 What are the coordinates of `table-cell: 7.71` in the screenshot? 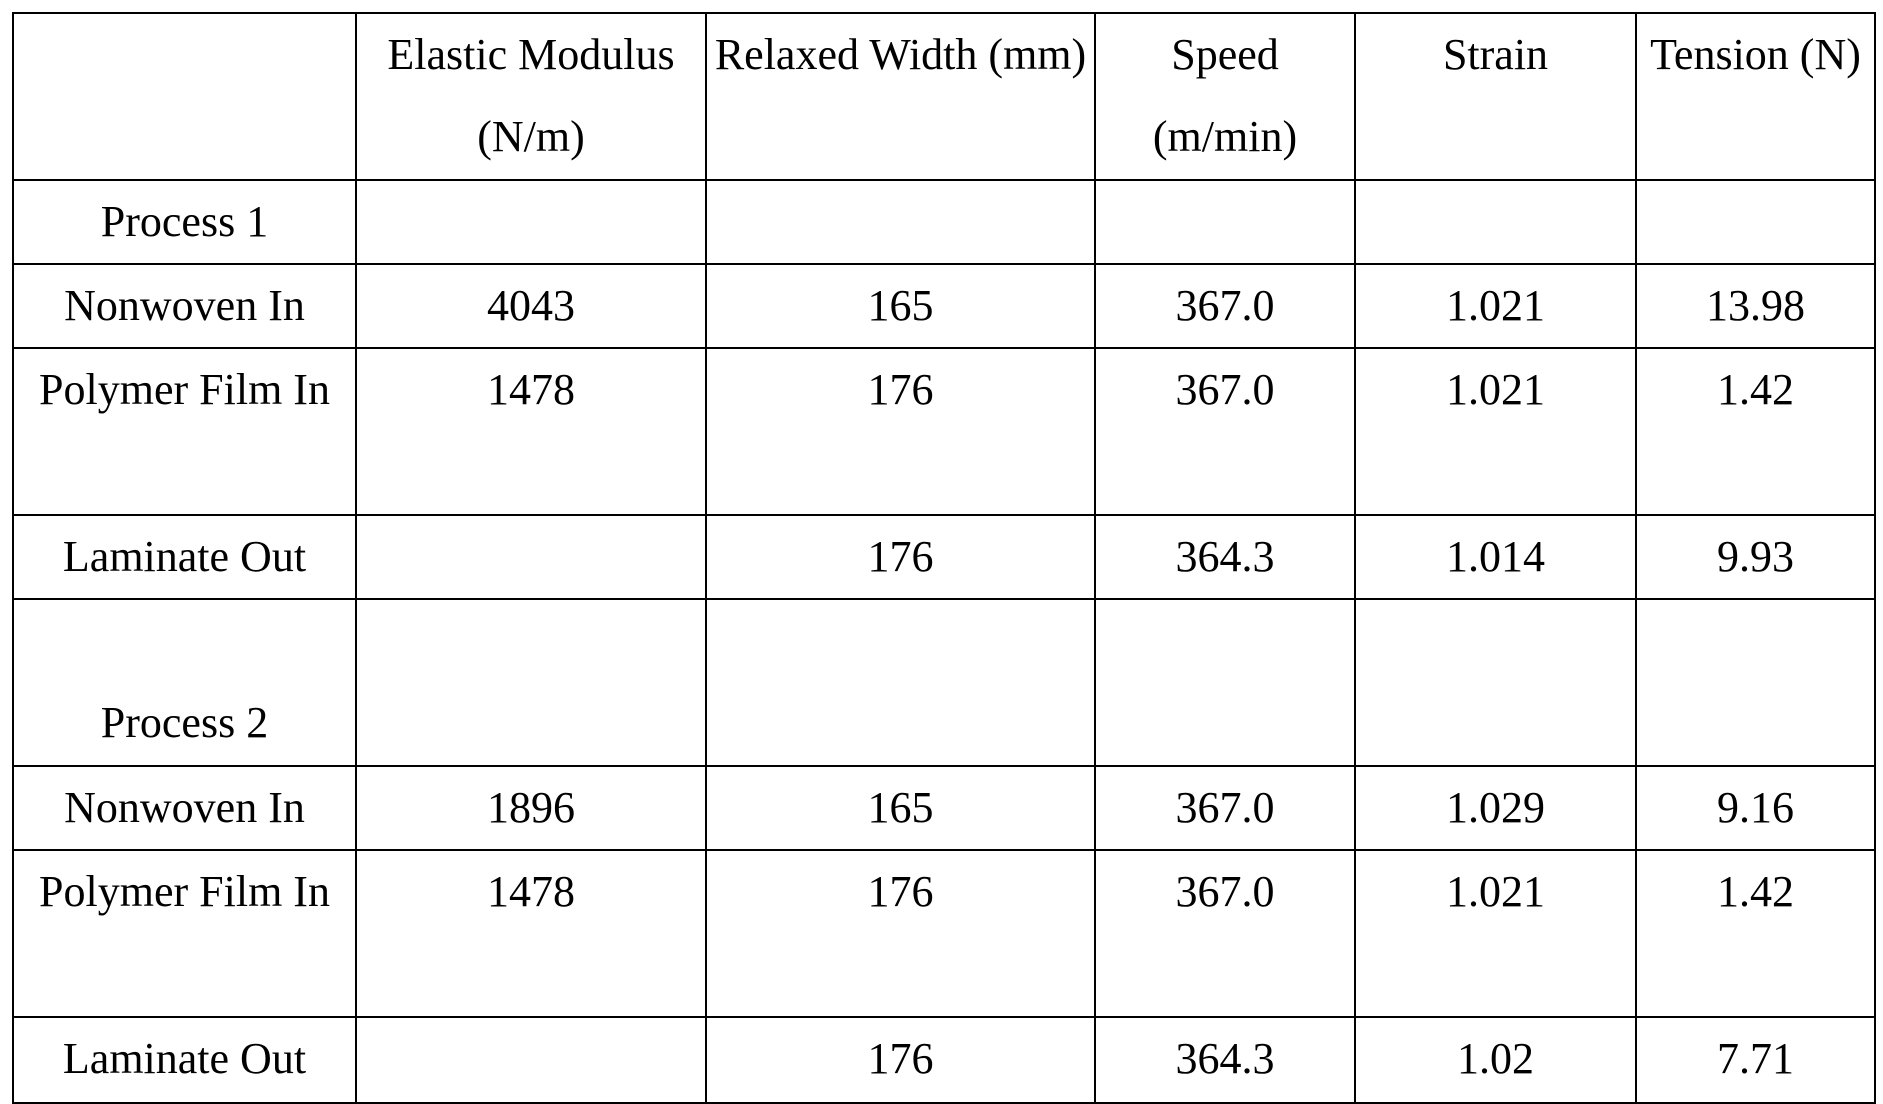 It's located at (1755, 1060).